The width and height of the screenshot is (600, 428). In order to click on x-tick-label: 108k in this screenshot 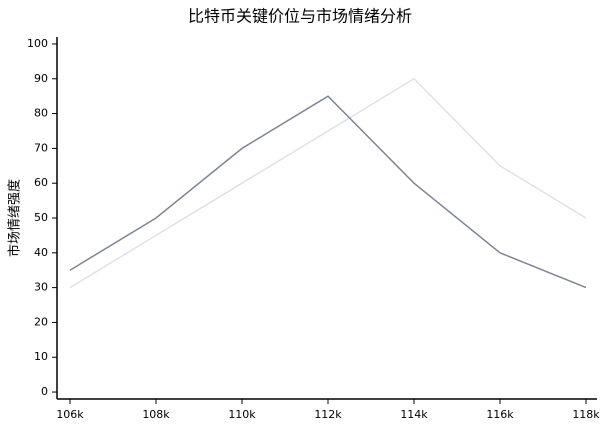, I will do `click(156, 414)`.